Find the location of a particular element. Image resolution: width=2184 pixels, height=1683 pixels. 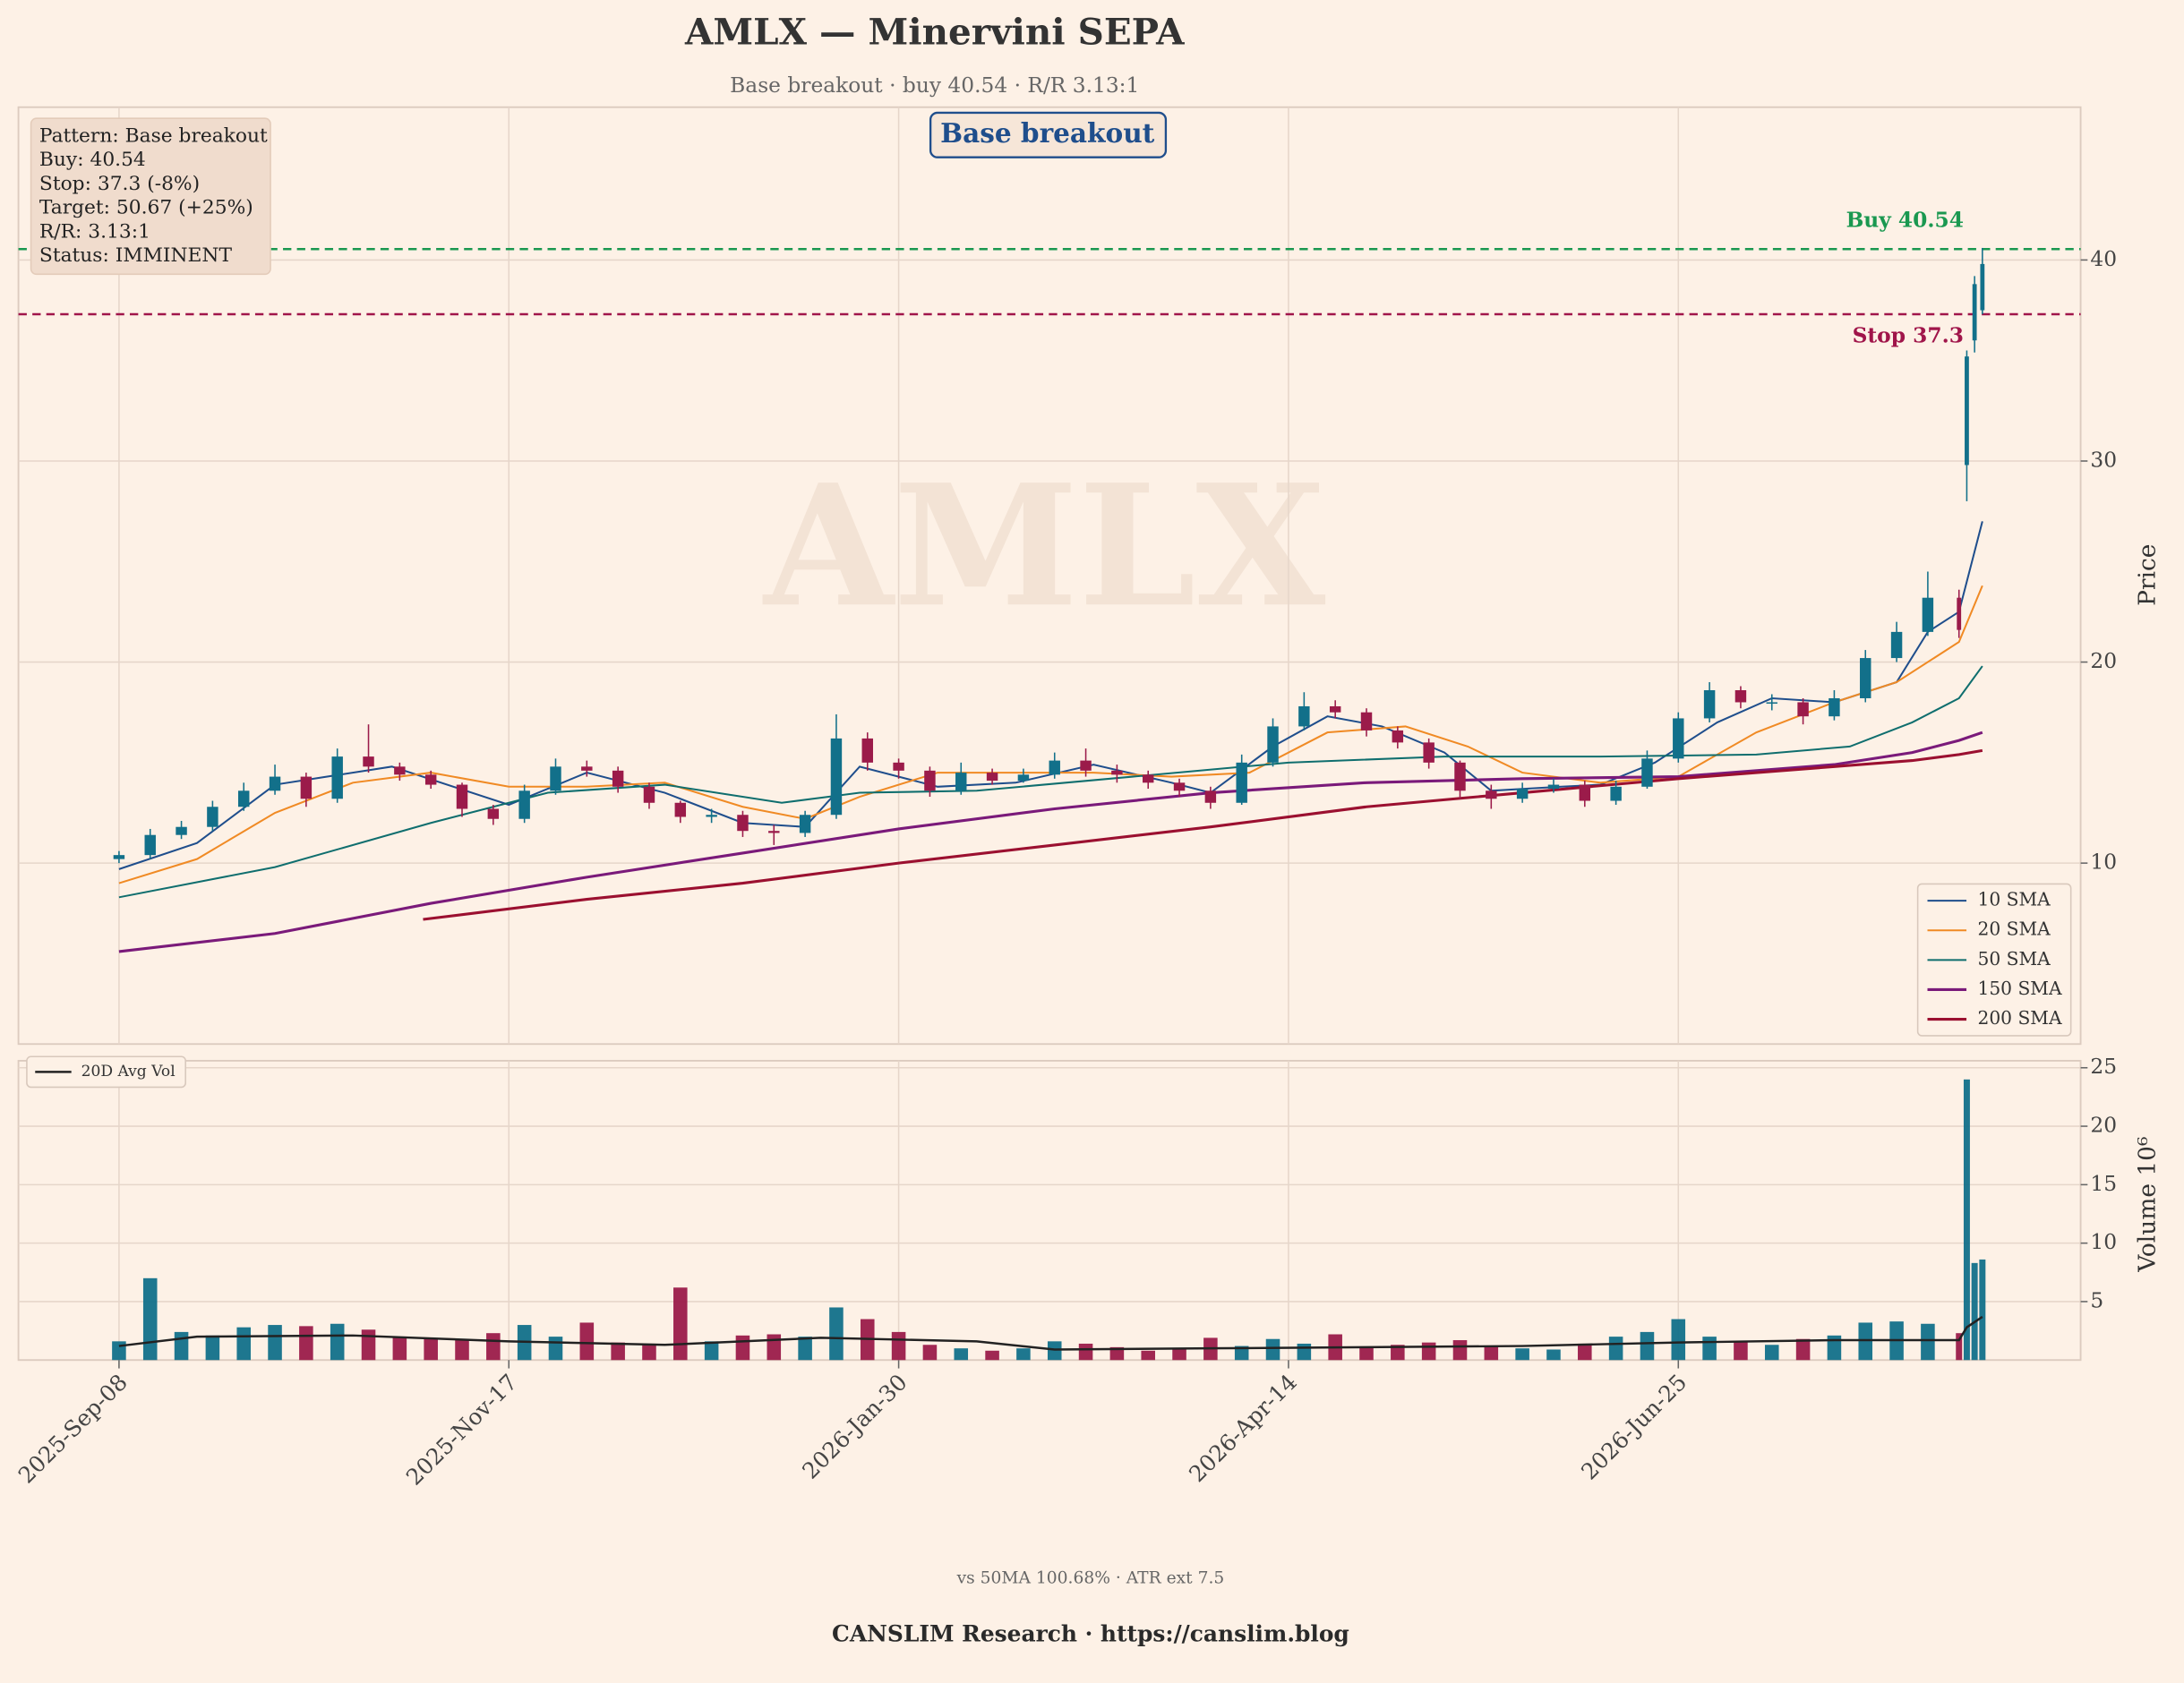

chart-title: AMLX — Minervini SEPA is located at coordinates (934, 31).